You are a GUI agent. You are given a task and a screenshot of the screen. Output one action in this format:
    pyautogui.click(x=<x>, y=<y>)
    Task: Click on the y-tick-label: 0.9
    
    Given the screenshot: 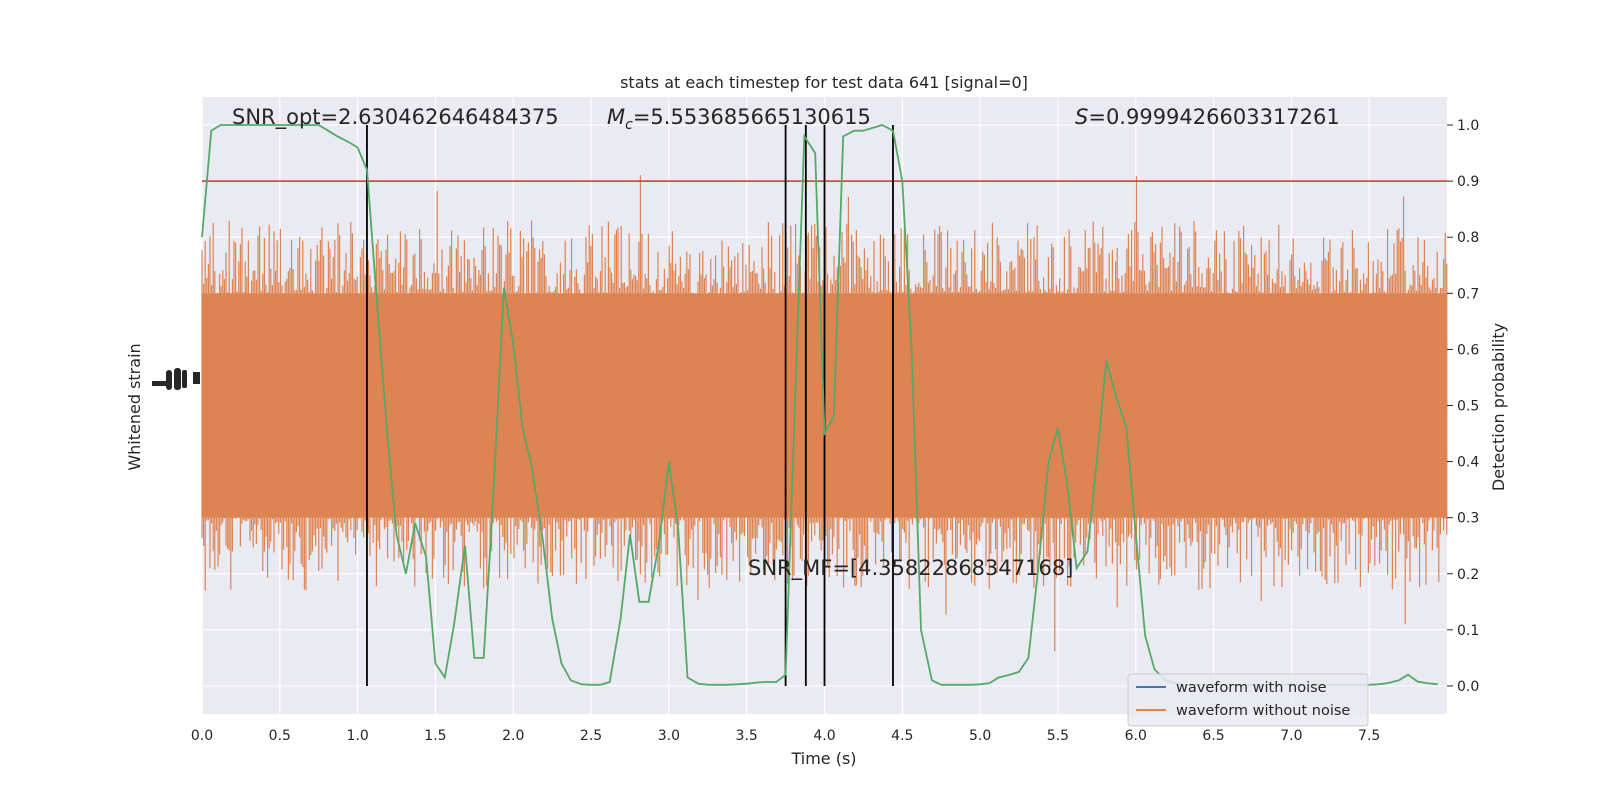 What is the action you would take?
    pyautogui.click(x=1468, y=182)
    